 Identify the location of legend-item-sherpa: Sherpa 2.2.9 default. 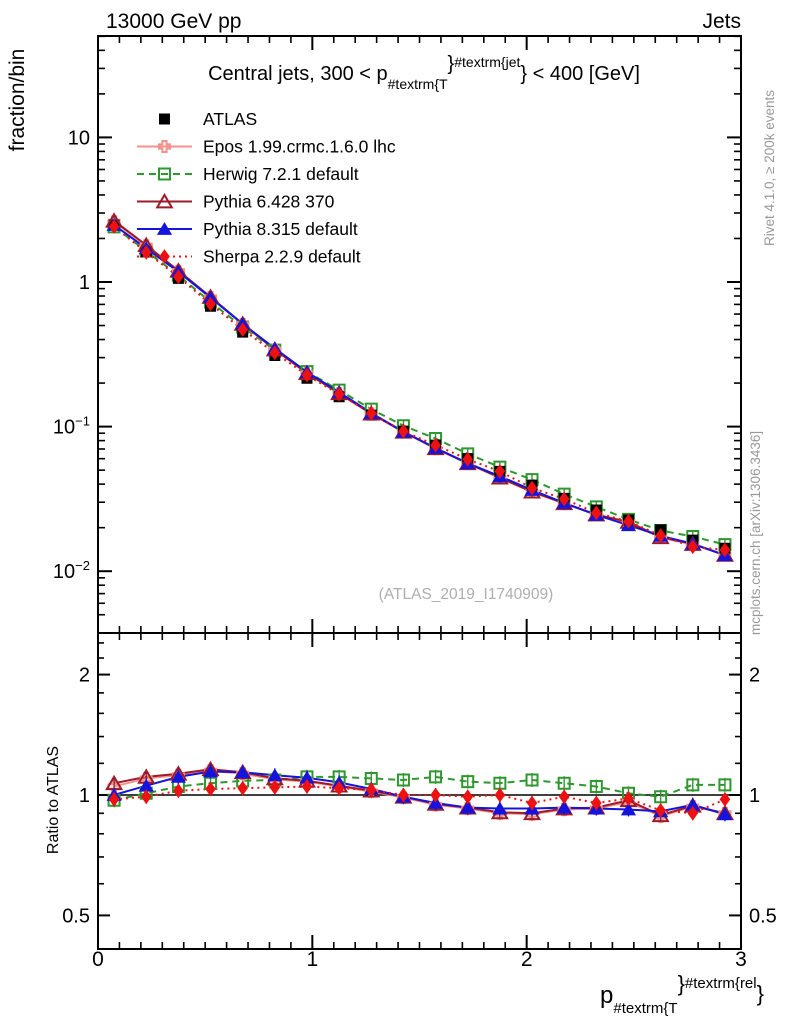
(249, 257).